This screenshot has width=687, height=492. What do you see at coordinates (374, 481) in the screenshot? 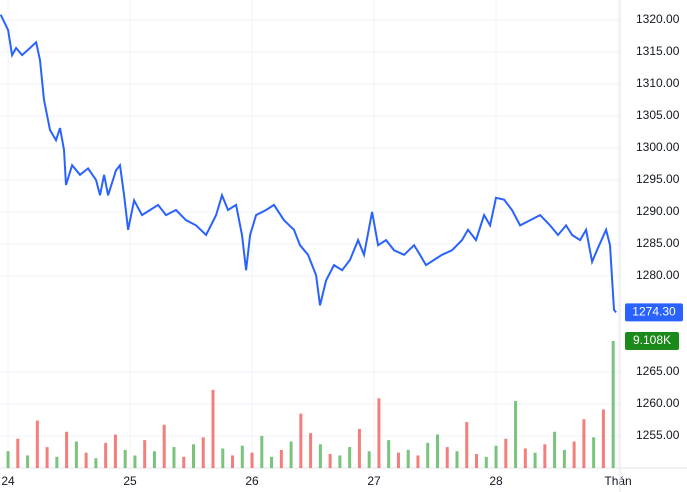
I see `x-tick-label: 27` at bounding box center [374, 481].